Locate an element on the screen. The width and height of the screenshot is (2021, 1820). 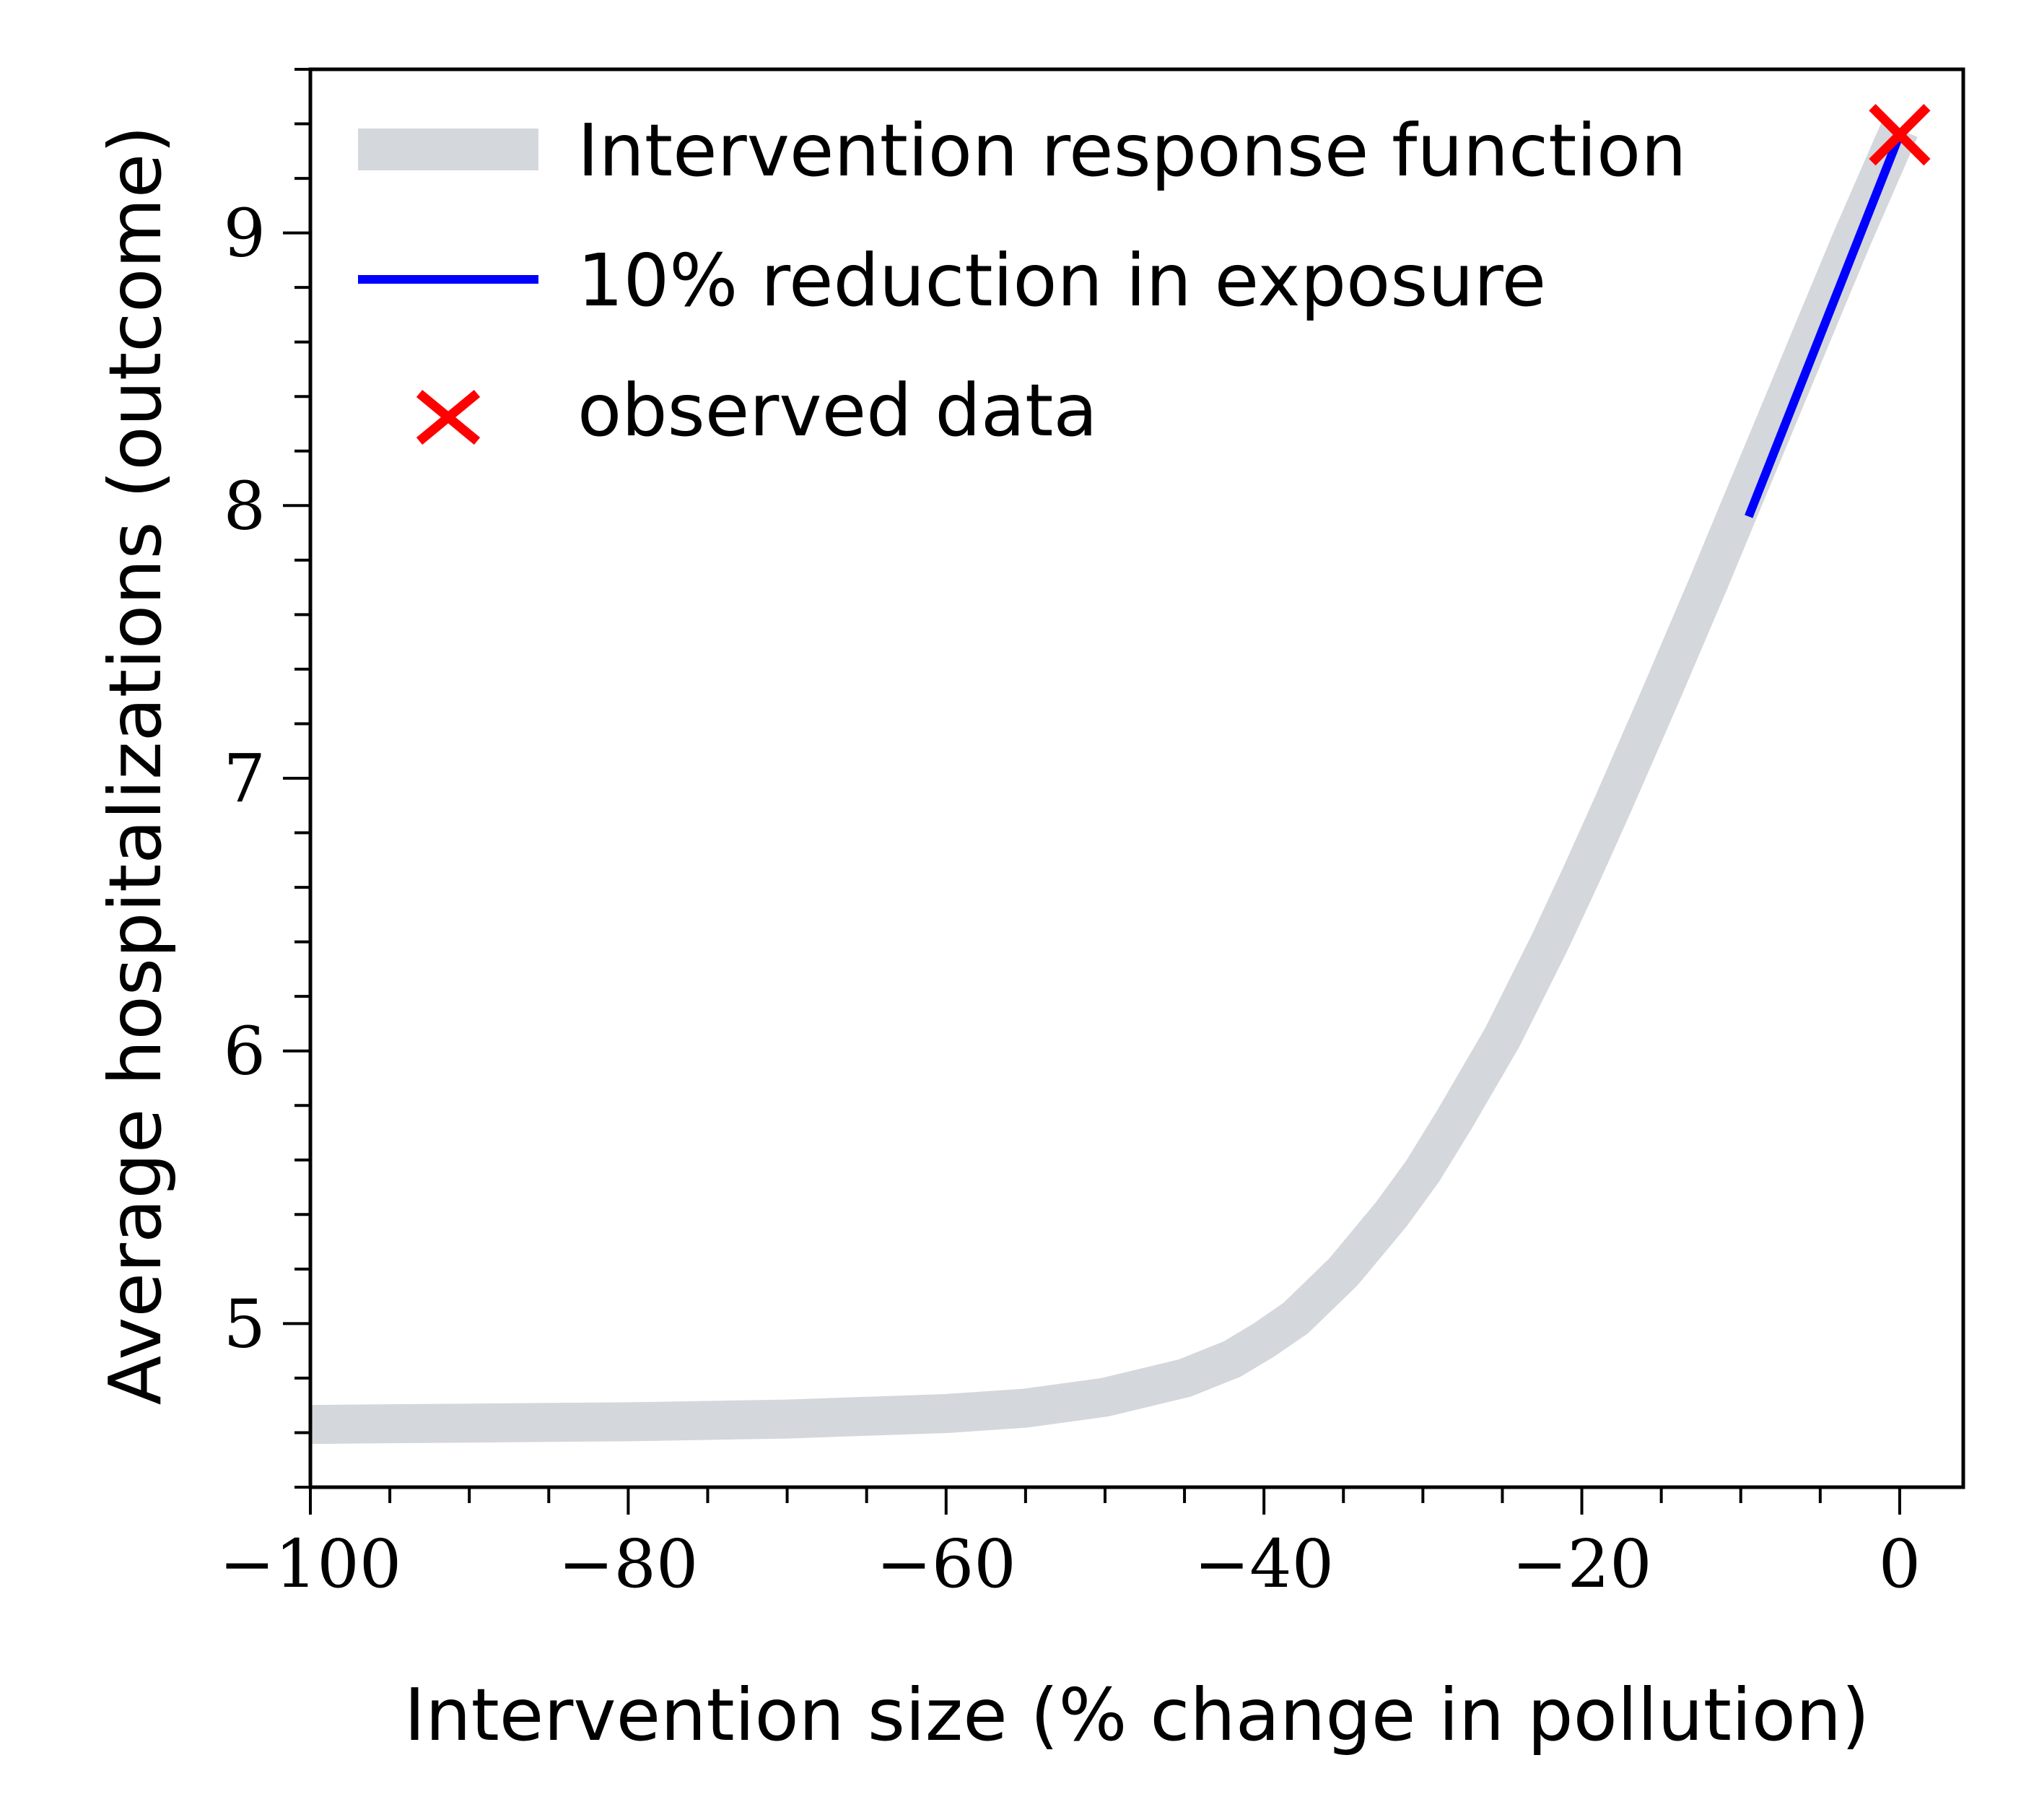
legend-label-observed: observed data is located at coordinates (837, 410).